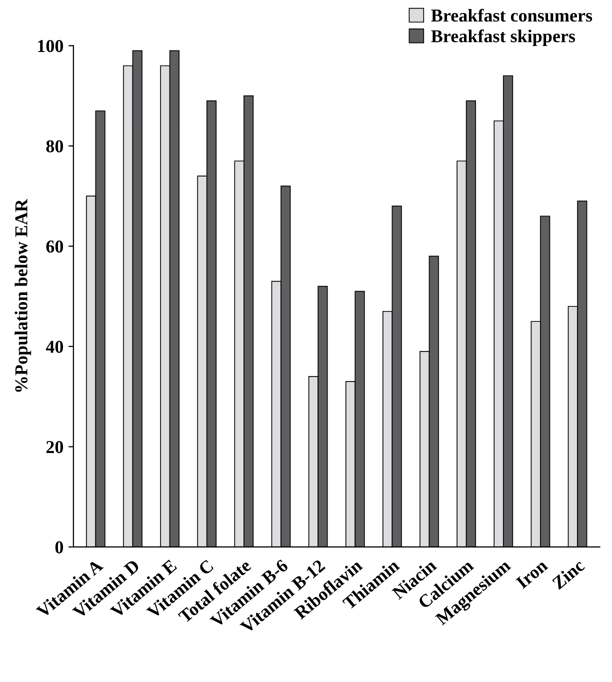  I want to click on x-tick-label: Iron, so click(531, 574).